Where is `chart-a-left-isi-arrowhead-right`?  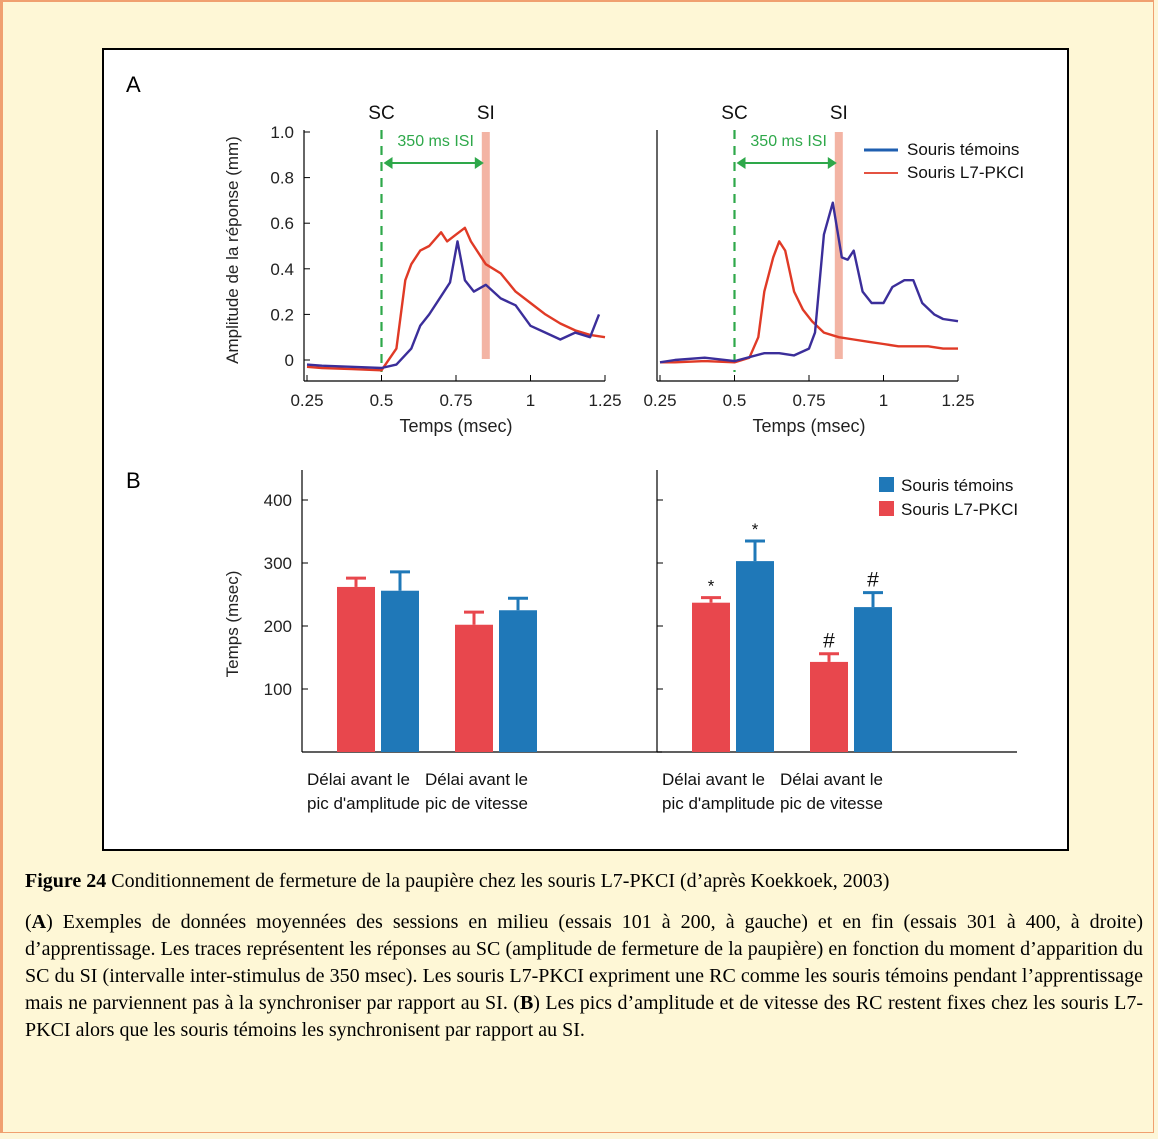 chart-a-left-isi-arrowhead-right is located at coordinates (479, 163).